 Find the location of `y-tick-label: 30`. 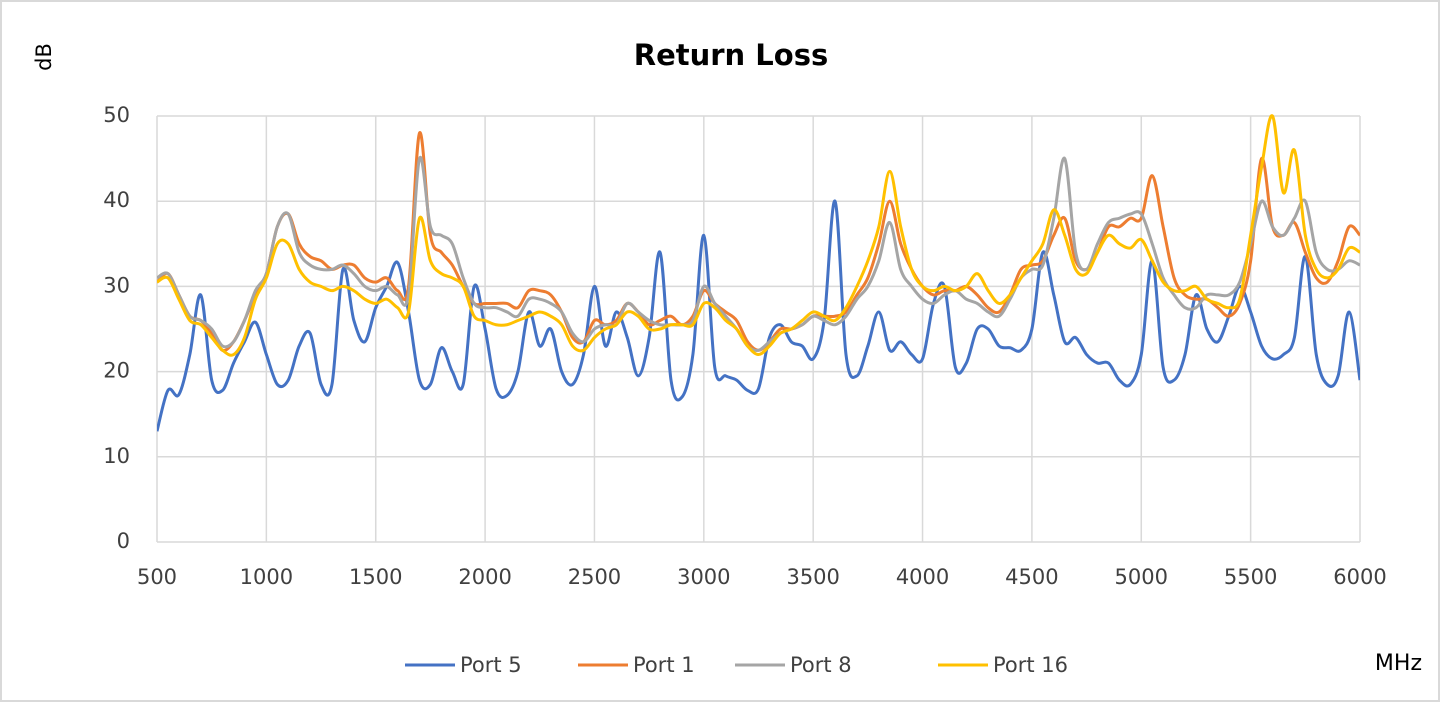

y-tick-label: 30 is located at coordinates (116, 285).